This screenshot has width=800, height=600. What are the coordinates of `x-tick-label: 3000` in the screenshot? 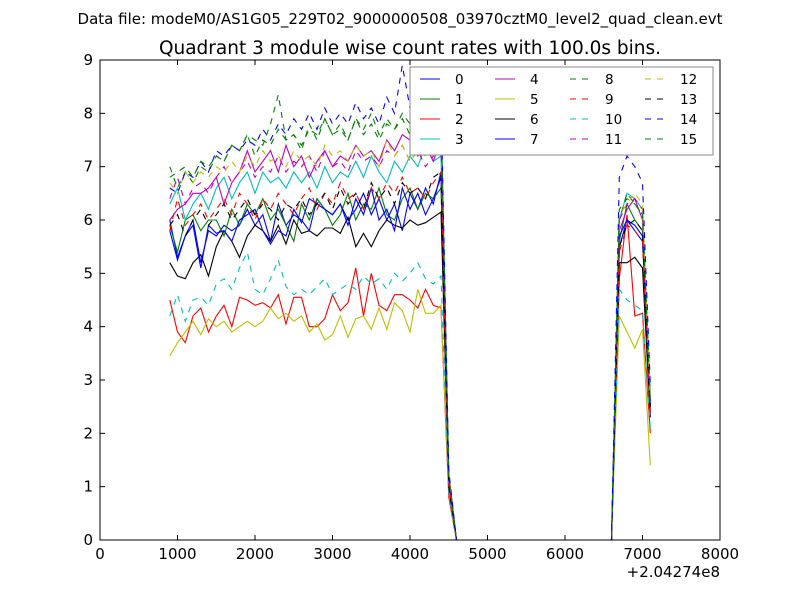 It's located at (332, 554).